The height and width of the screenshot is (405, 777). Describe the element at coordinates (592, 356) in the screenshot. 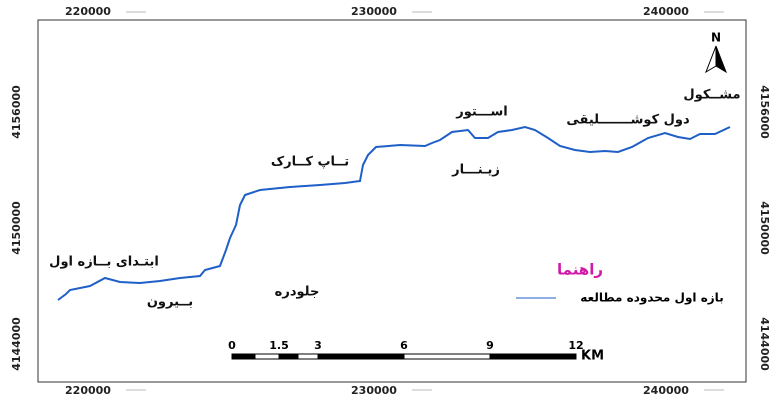

I see `scale-unit: KM` at that location.